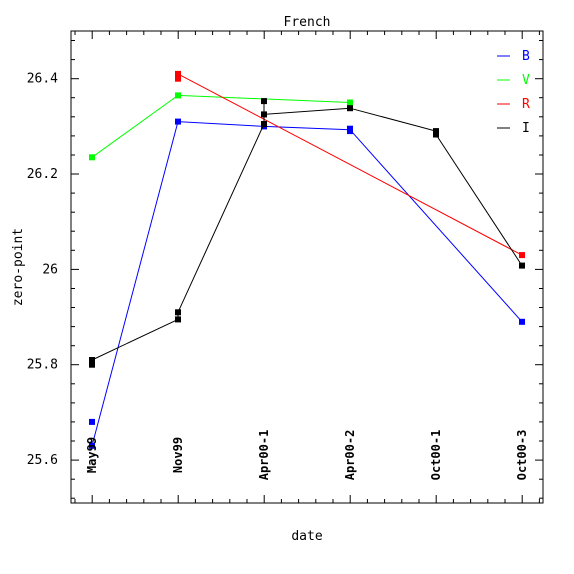 The height and width of the screenshot is (574, 574). I want to click on y-axis-label: zero-point, so click(18, 267).